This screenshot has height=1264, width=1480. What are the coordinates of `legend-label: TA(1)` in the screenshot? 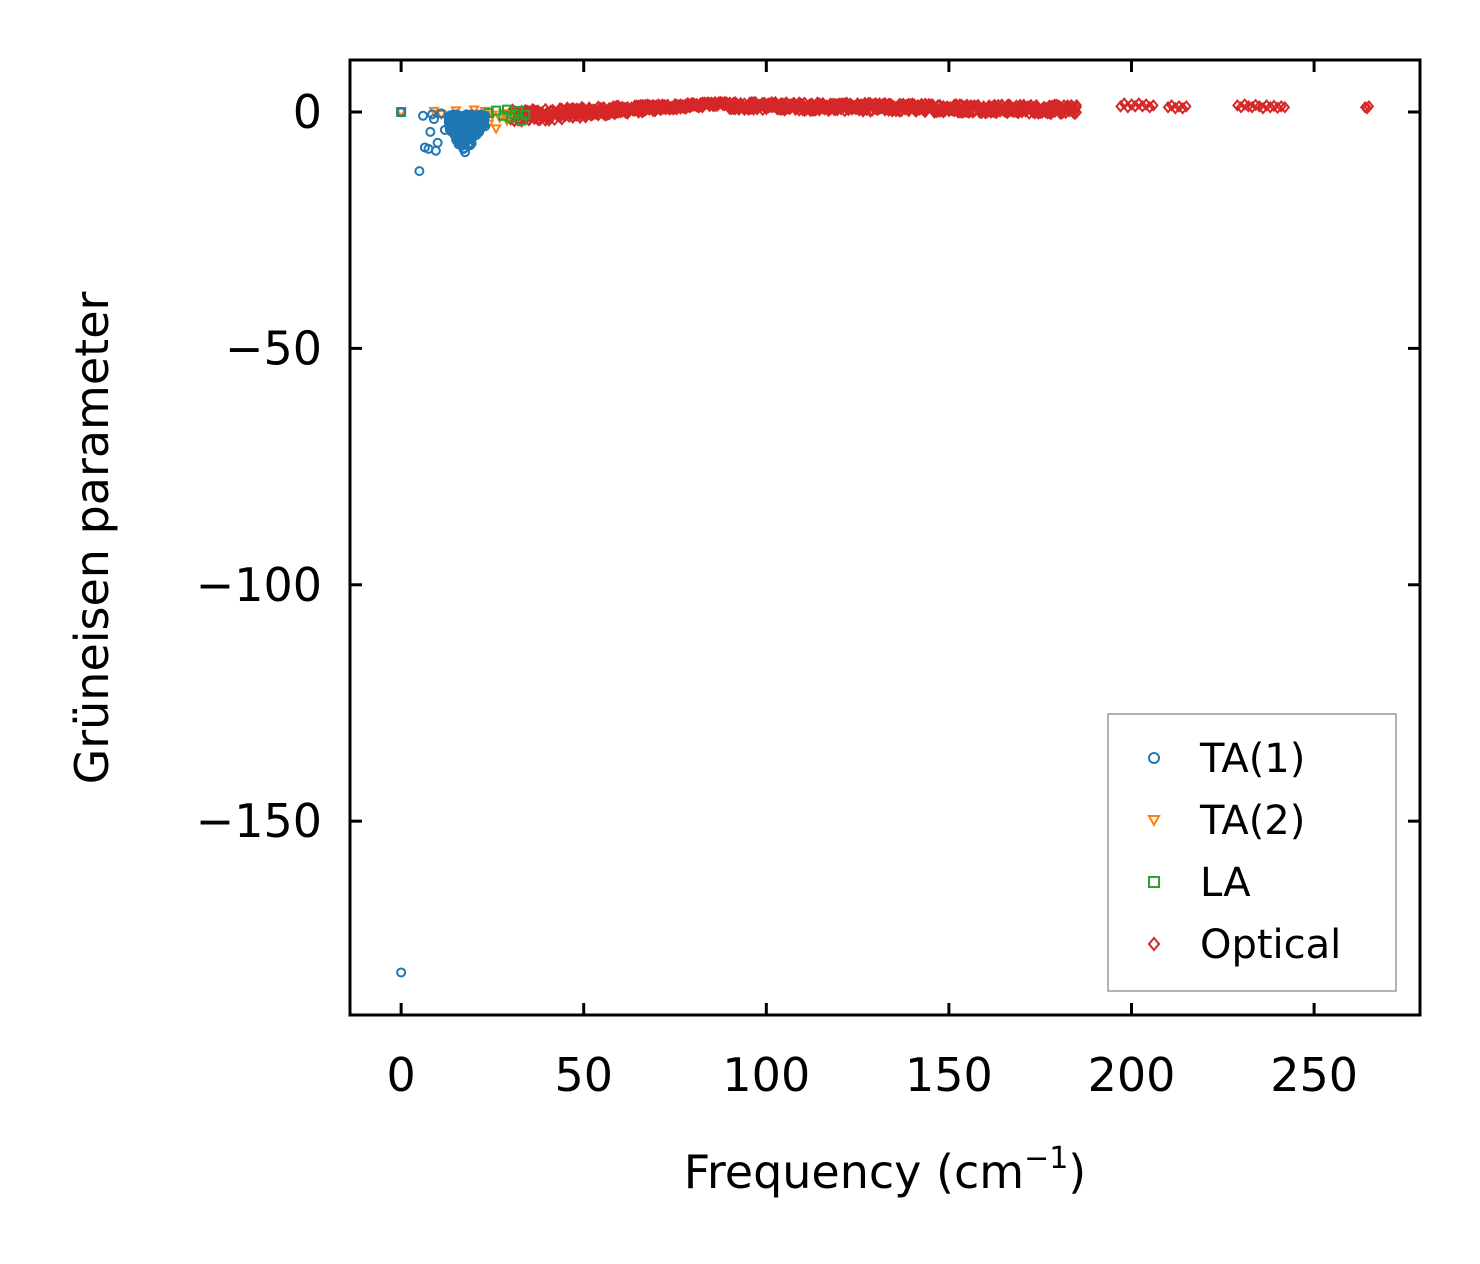 It's located at (1252, 759).